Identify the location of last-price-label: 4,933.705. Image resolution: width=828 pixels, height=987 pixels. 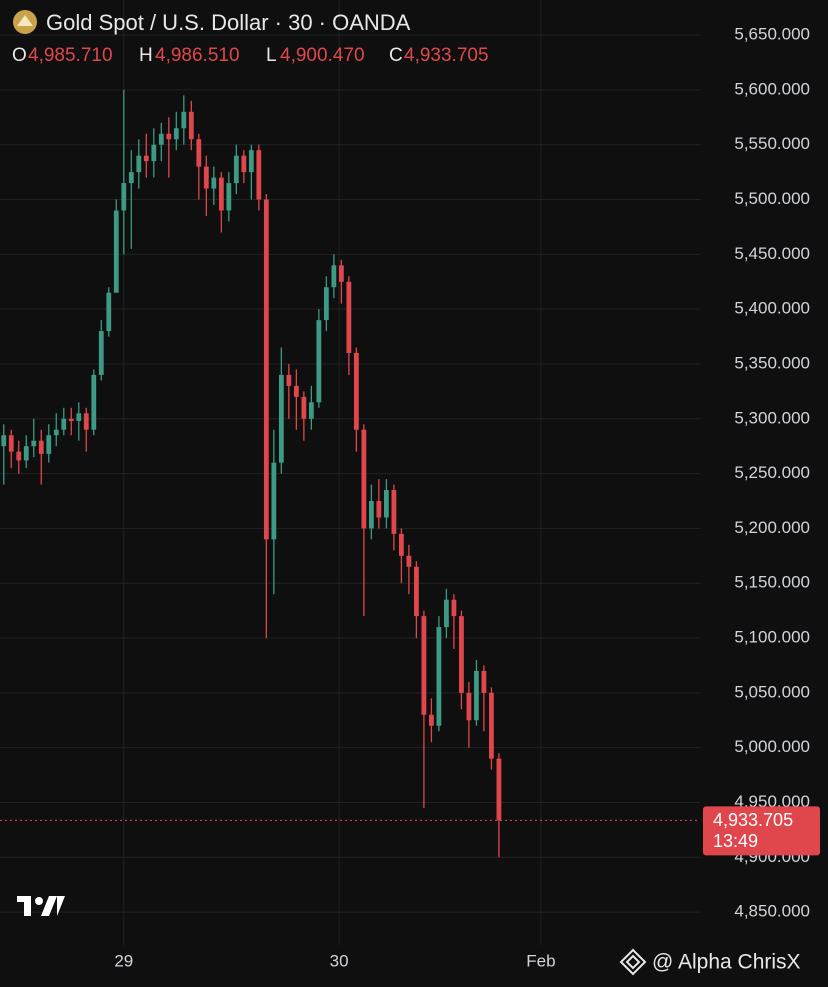
(753, 820).